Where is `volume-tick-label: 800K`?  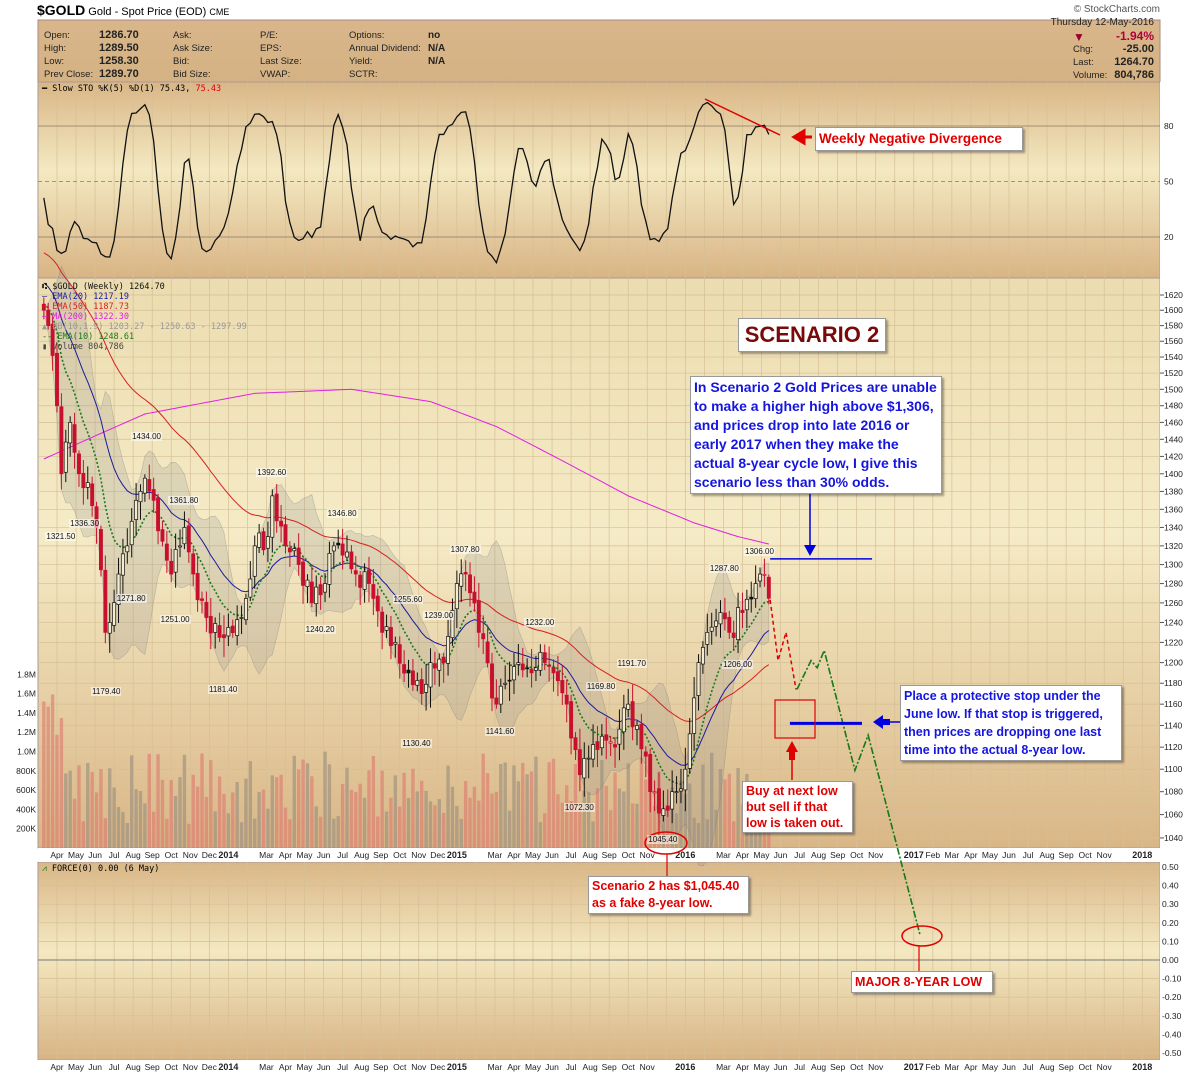 volume-tick-label: 800K is located at coordinates (26, 771).